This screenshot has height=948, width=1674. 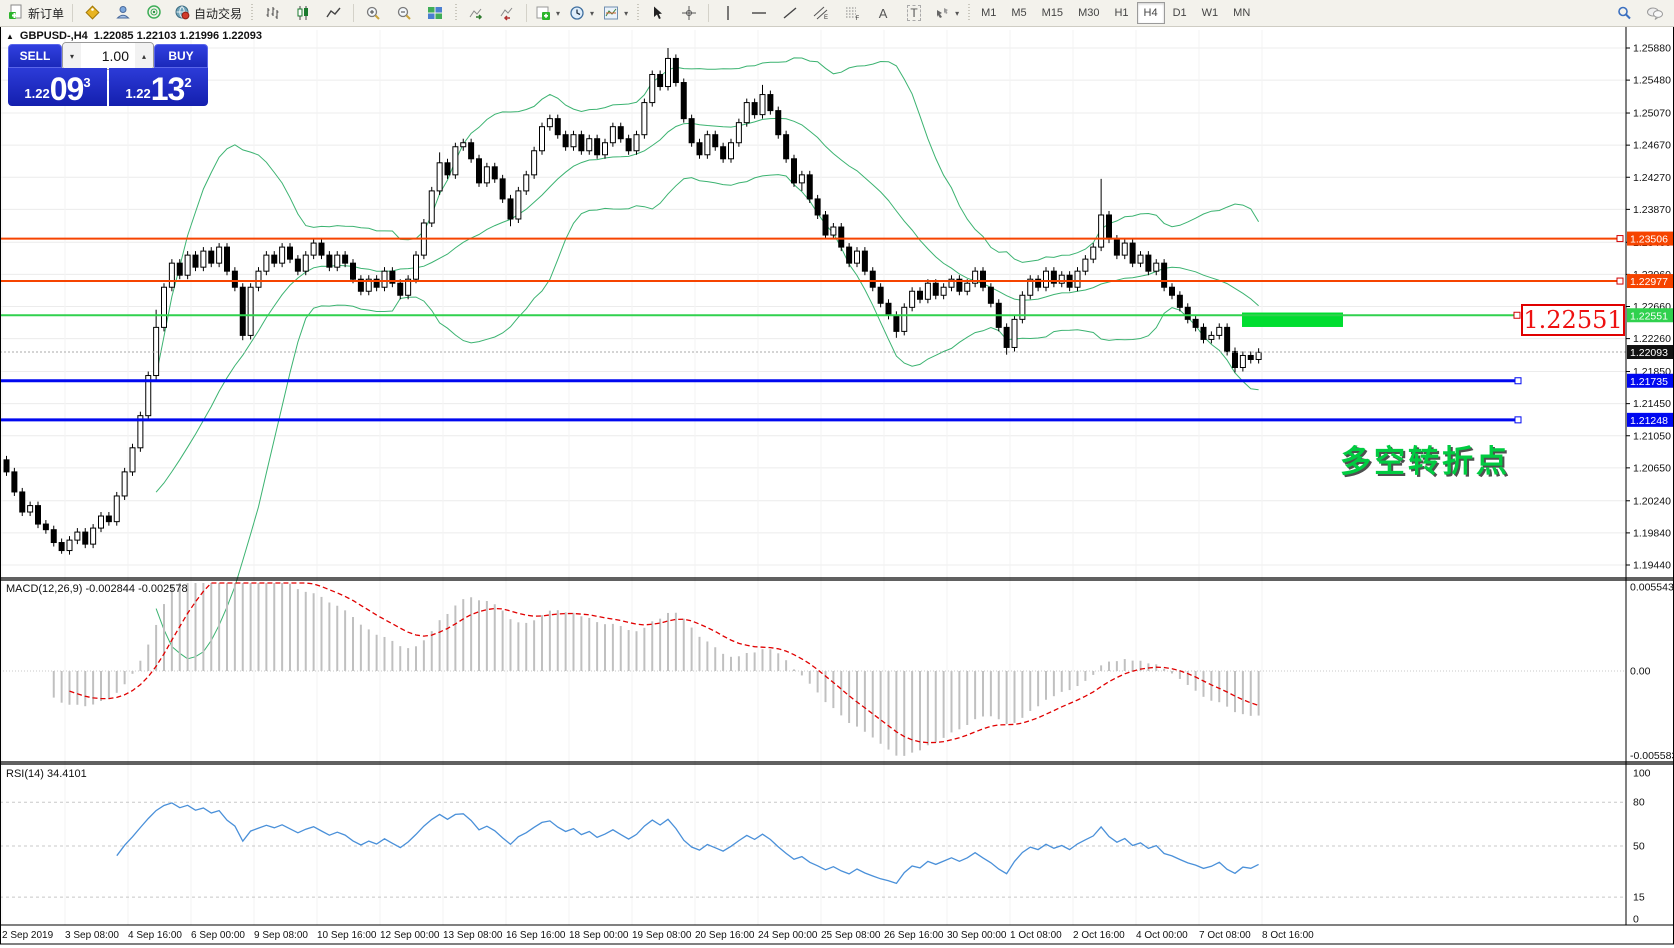 What do you see at coordinates (728, 13) in the screenshot?
I see `vertical-line-button` at bounding box center [728, 13].